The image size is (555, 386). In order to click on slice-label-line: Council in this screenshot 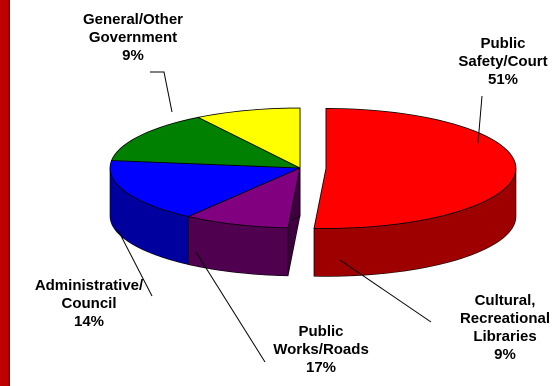, I will do `click(89, 303)`.